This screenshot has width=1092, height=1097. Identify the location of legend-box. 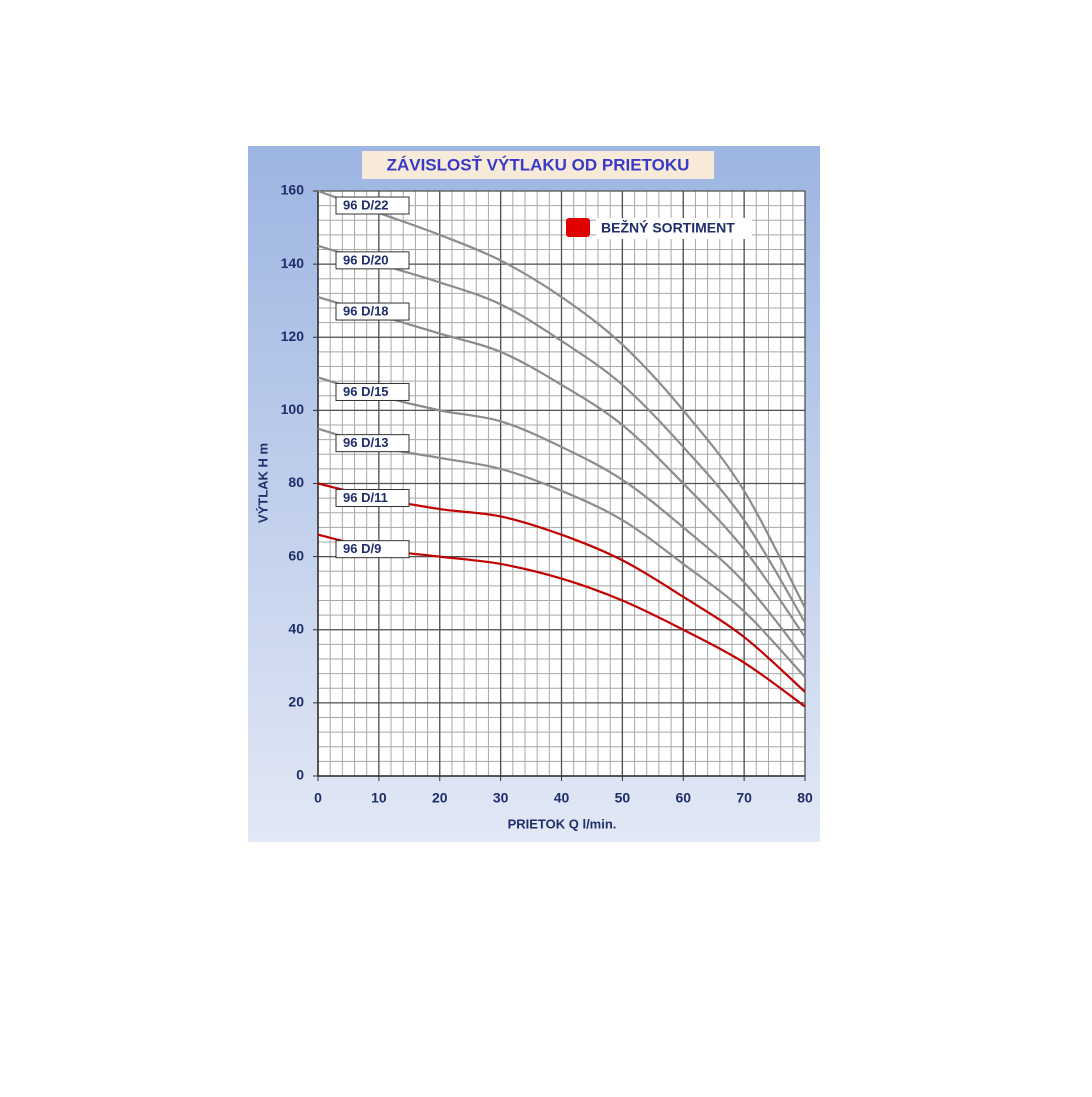
(674, 228).